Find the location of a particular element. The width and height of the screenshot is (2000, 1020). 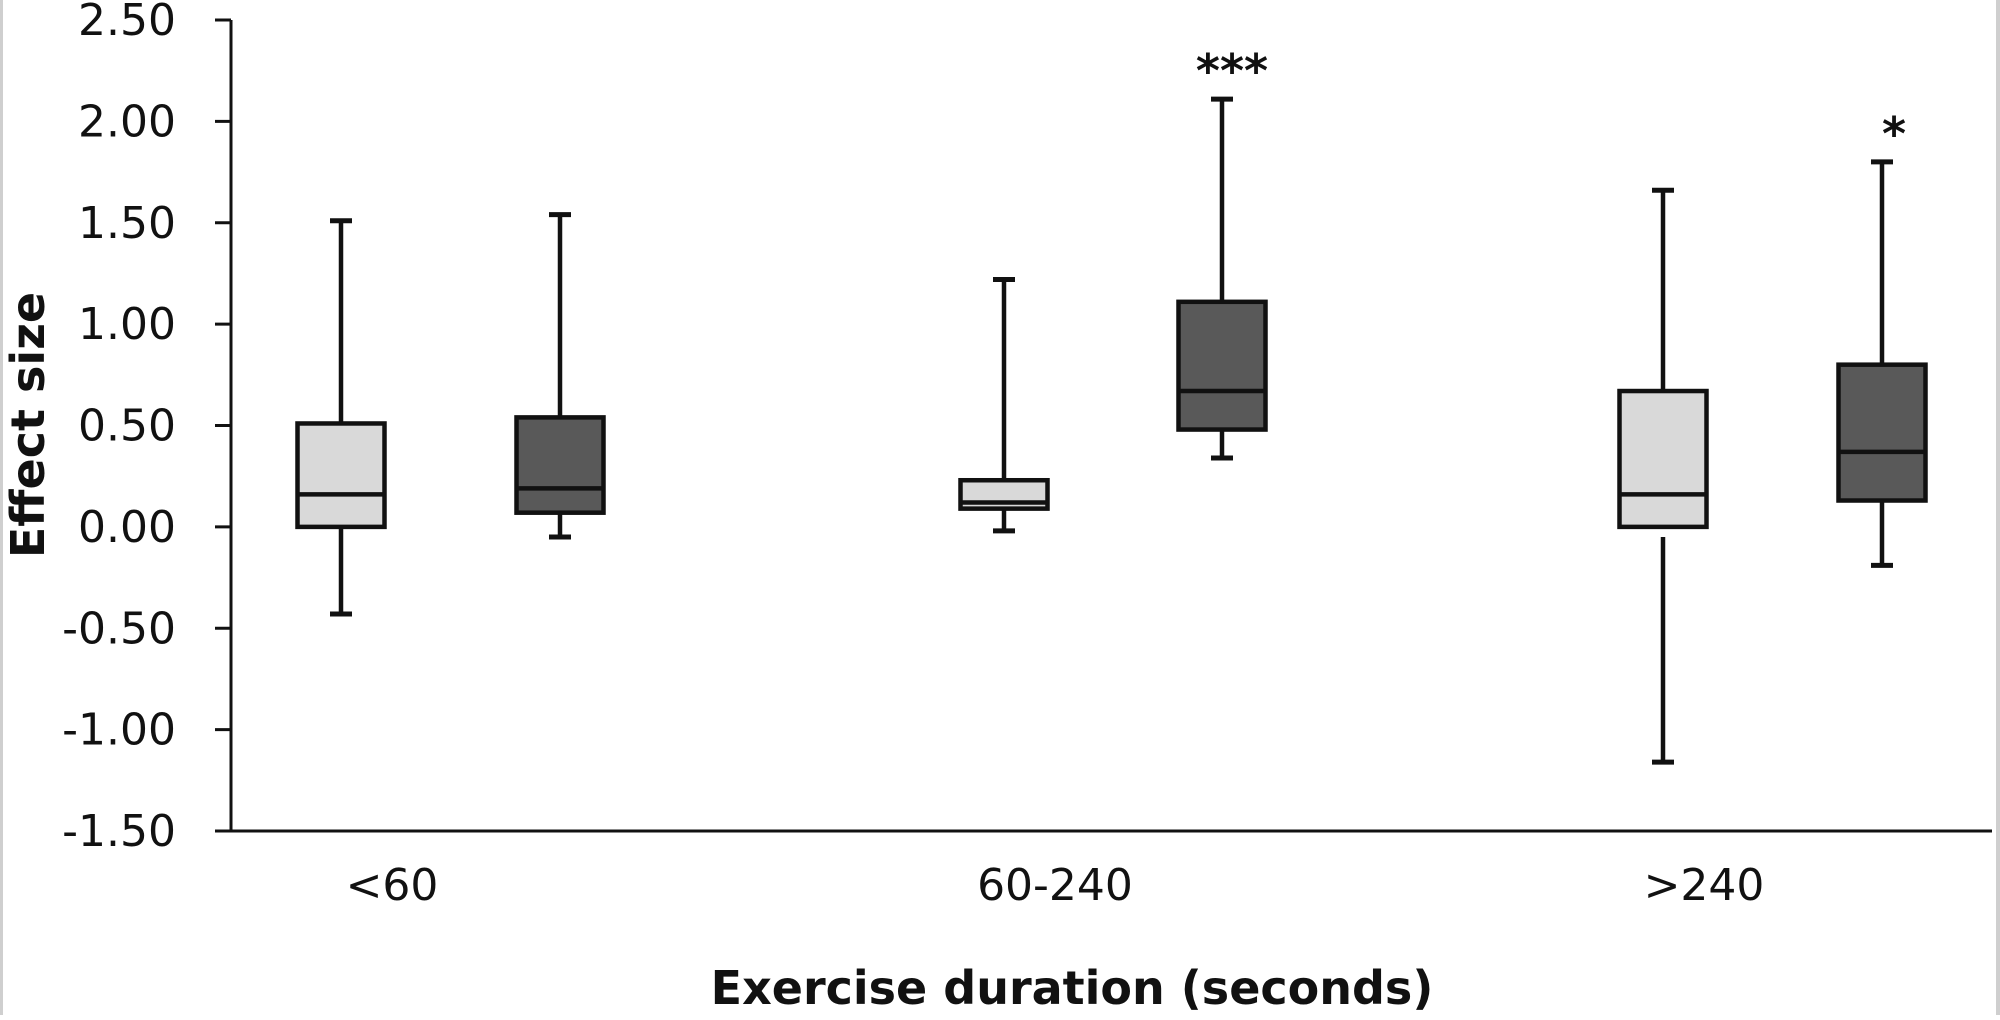

y-tick-label: 0.50 is located at coordinates (127, 426).